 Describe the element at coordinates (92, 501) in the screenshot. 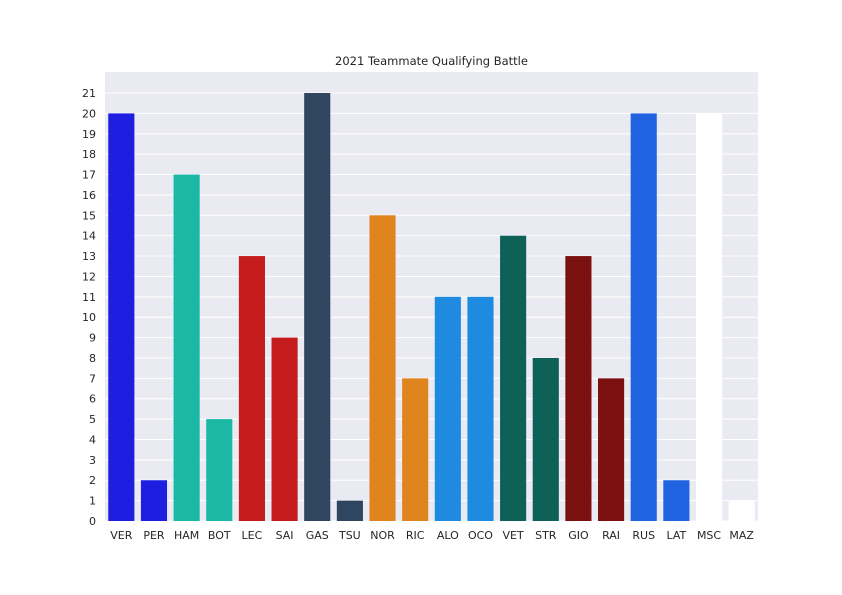

I see `y-tick-label: 1` at that location.